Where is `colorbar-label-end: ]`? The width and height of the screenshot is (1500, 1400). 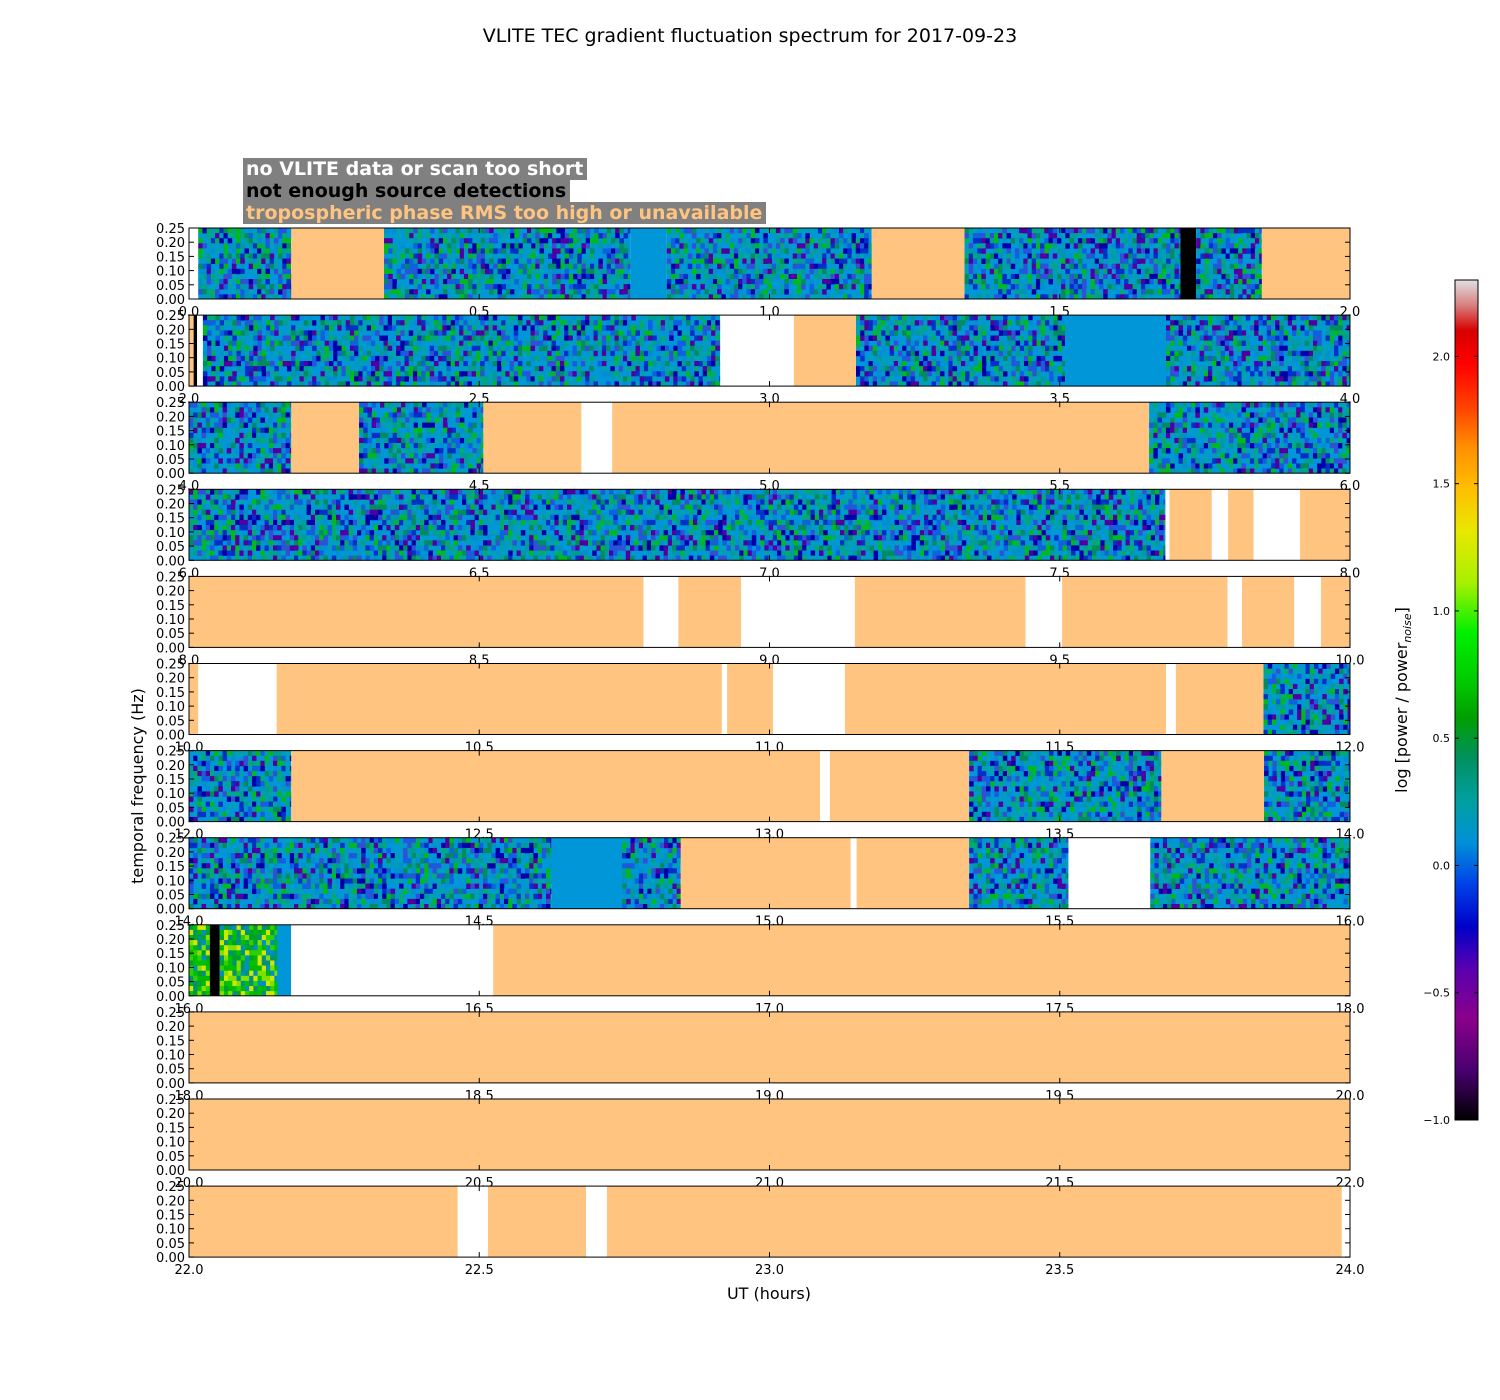 colorbar-label-end: ] is located at coordinates (1401, 610).